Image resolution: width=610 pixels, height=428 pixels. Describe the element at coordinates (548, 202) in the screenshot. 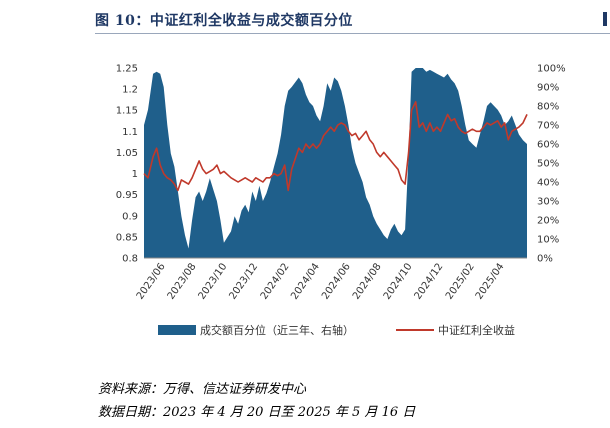

I see `y-right-tick-label: 30%` at that location.